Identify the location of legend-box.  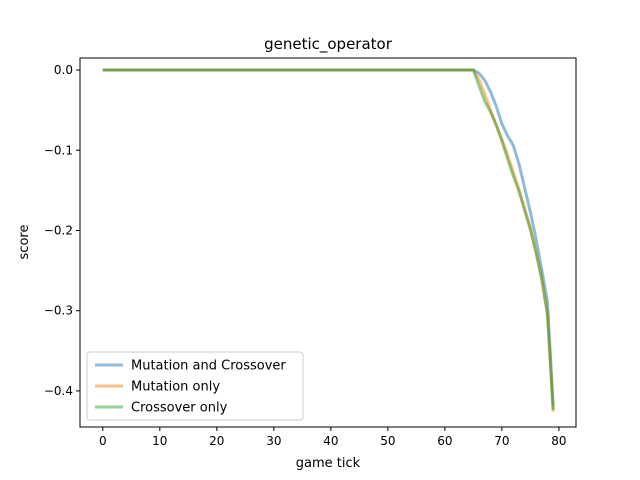
(195, 386).